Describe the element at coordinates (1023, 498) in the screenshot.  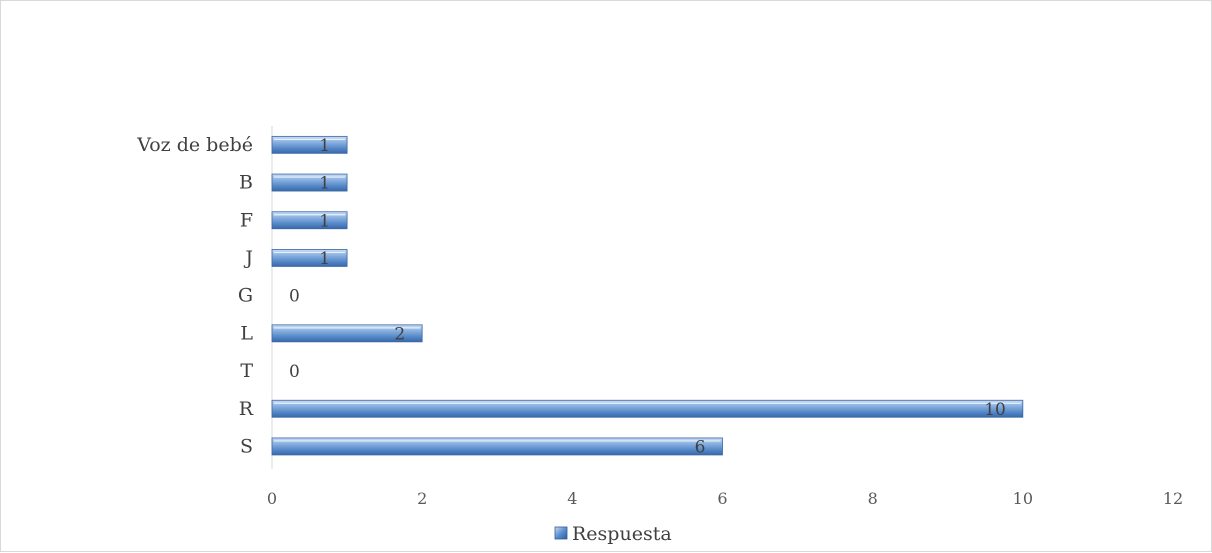
I see `x-tick-label: 10` at that location.